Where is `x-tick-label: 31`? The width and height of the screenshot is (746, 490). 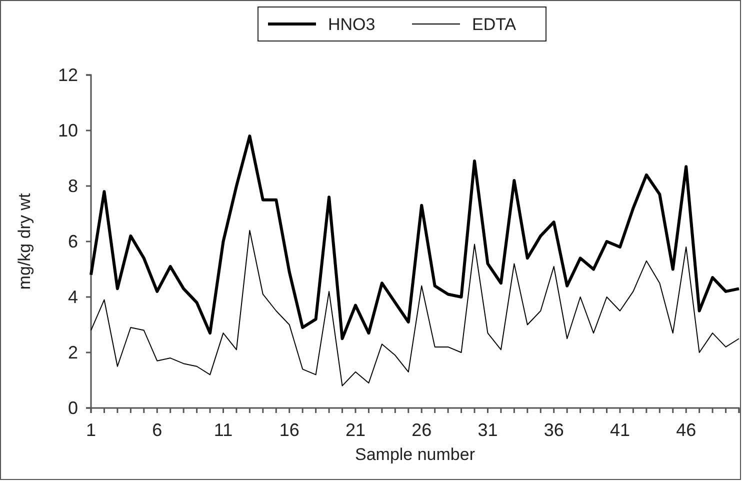 x-tick-label: 31 is located at coordinates (488, 430).